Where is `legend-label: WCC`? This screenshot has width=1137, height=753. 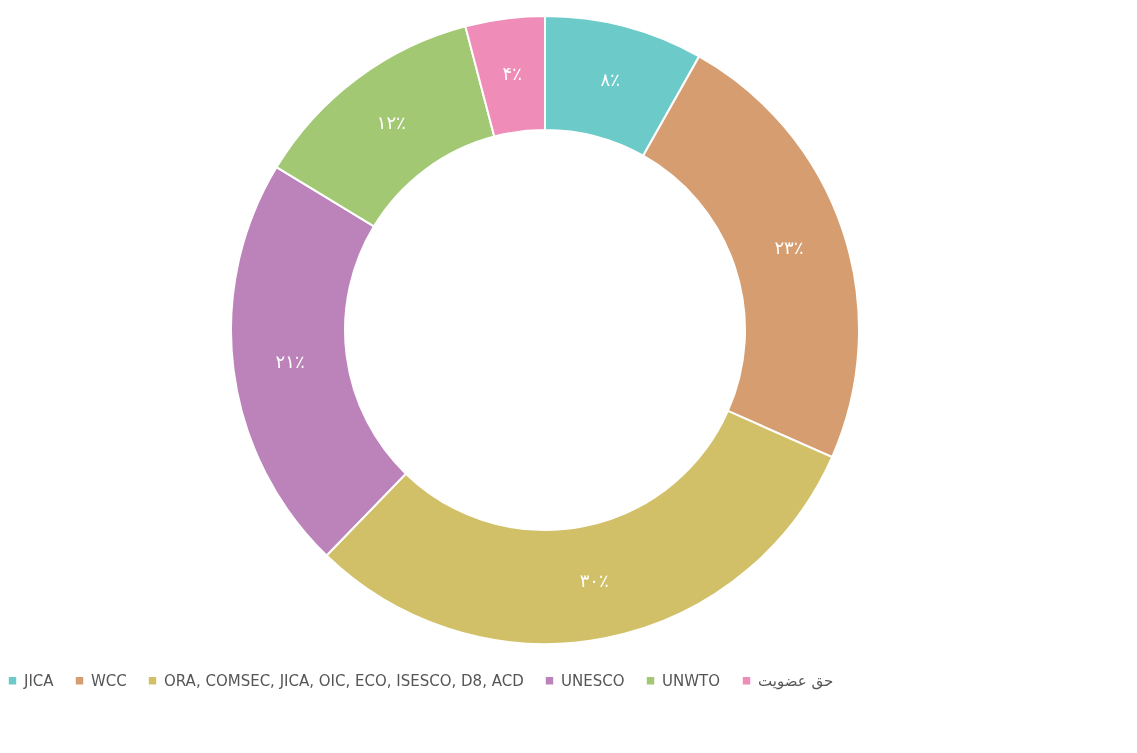 legend-label: WCC is located at coordinates (109, 680).